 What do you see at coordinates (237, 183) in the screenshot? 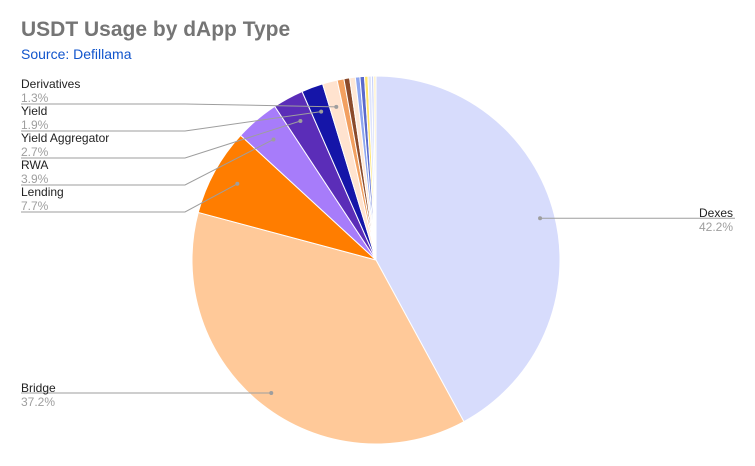
I see `leader-dot-lending` at bounding box center [237, 183].